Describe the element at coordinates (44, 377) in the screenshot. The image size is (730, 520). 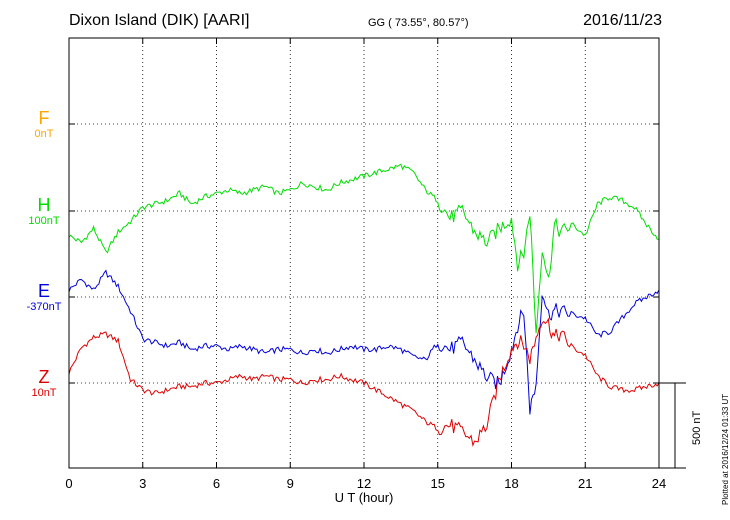
I see `component-letter: Z` at that location.